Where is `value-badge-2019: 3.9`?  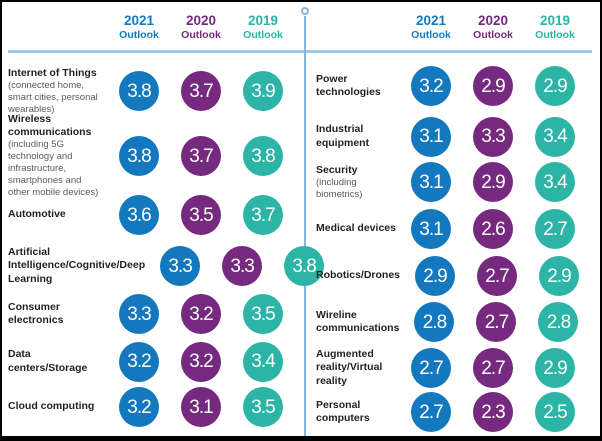 value-badge-2019: 3.9 is located at coordinates (263, 91).